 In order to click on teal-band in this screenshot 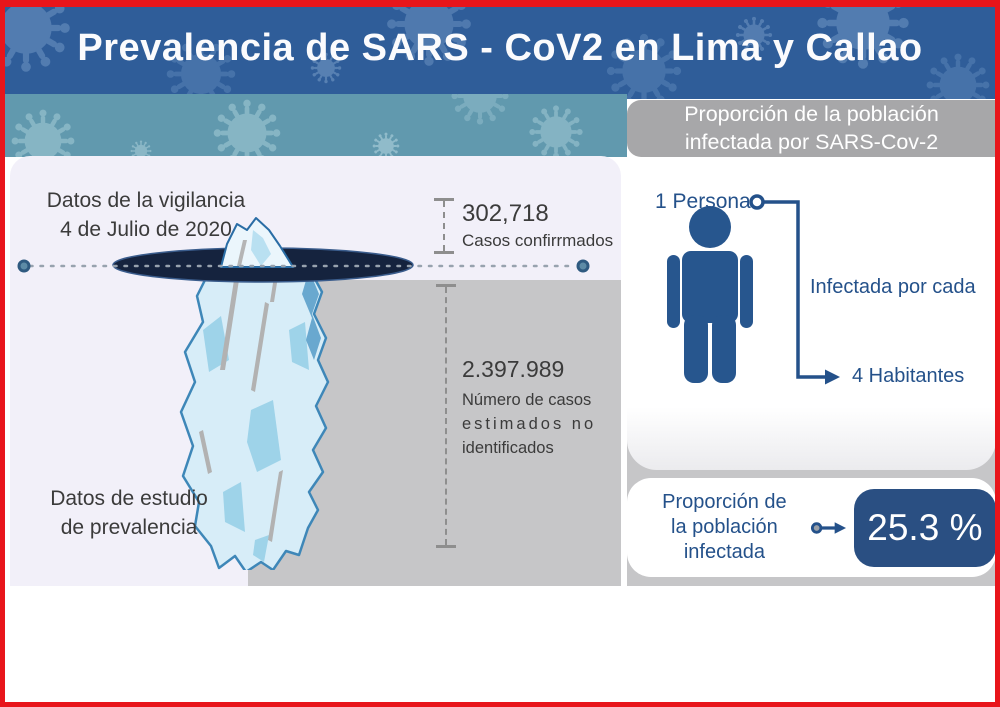, I will do `click(313, 125)`.